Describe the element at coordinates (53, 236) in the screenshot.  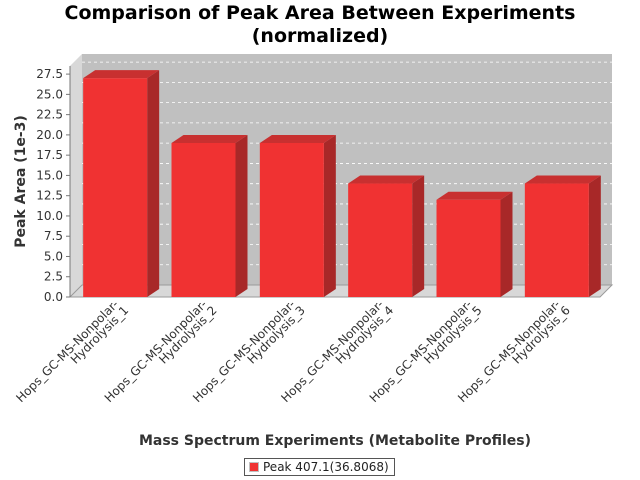
I see `y-tick-label: 7.5` at that location.